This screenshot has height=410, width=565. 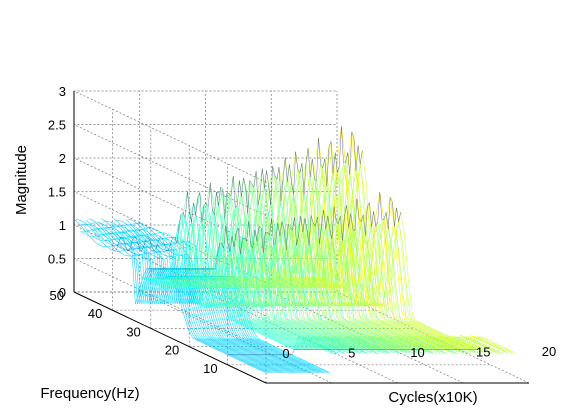 What do you see at coordinates (95, 313) in the screenshot?
I see `freq-tick-label: 40` at bounding box center [95, 313].